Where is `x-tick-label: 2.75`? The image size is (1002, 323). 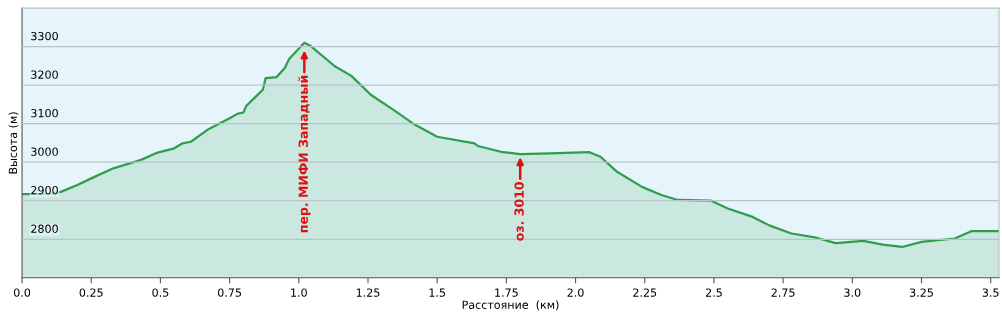 x-tick-label: 2.75 is located at coordinates (783, 292).